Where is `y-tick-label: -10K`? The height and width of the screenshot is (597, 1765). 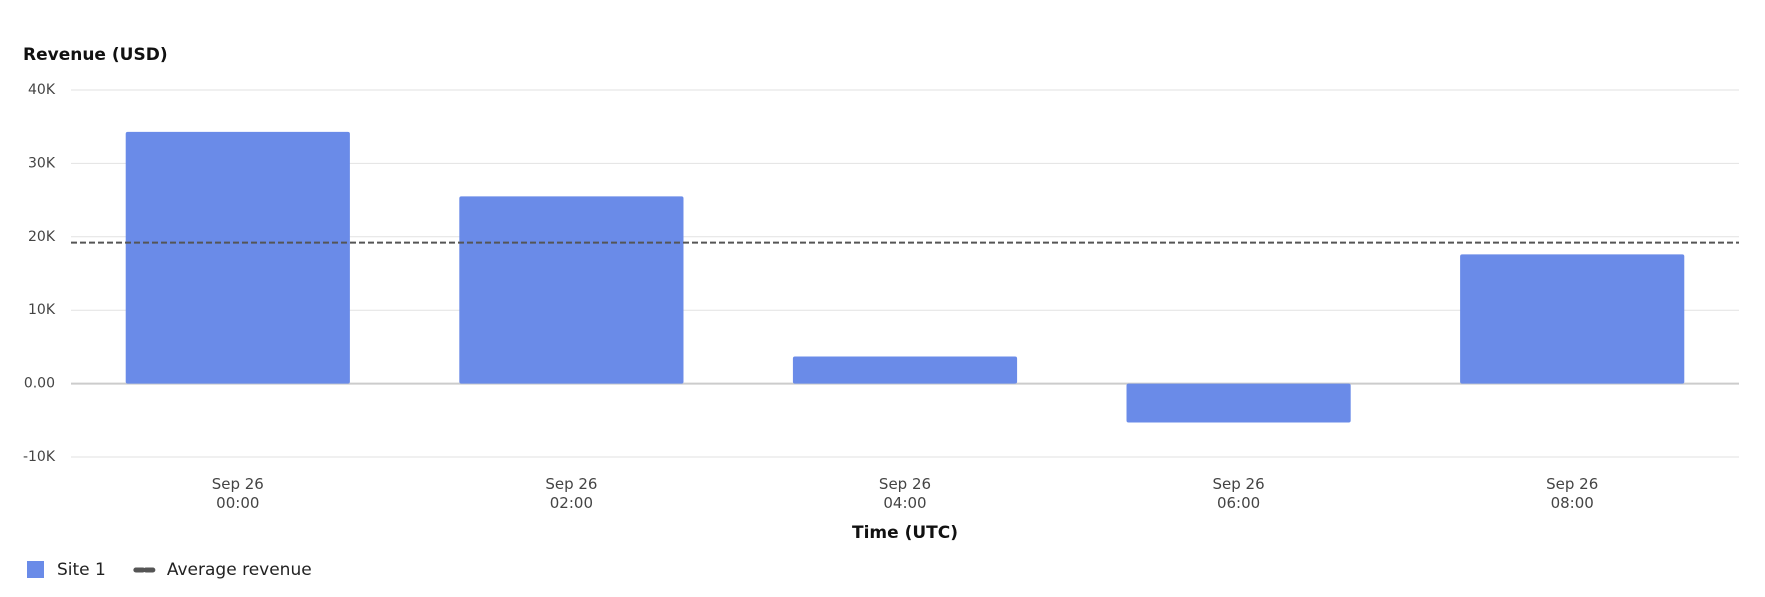 y-tick-label: -10K is located at coordinates (39, 457).